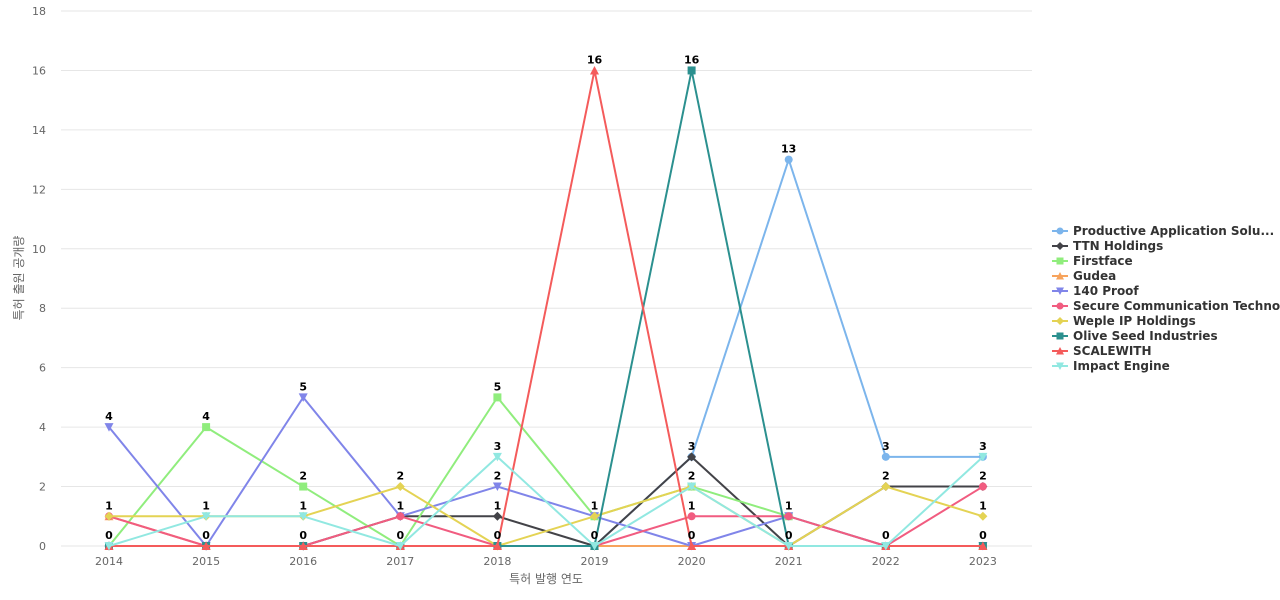 Image resolution: width=1280 pixels, height=600 pixels. I want to click on x-tick-label: 2015, so click(206, 561).